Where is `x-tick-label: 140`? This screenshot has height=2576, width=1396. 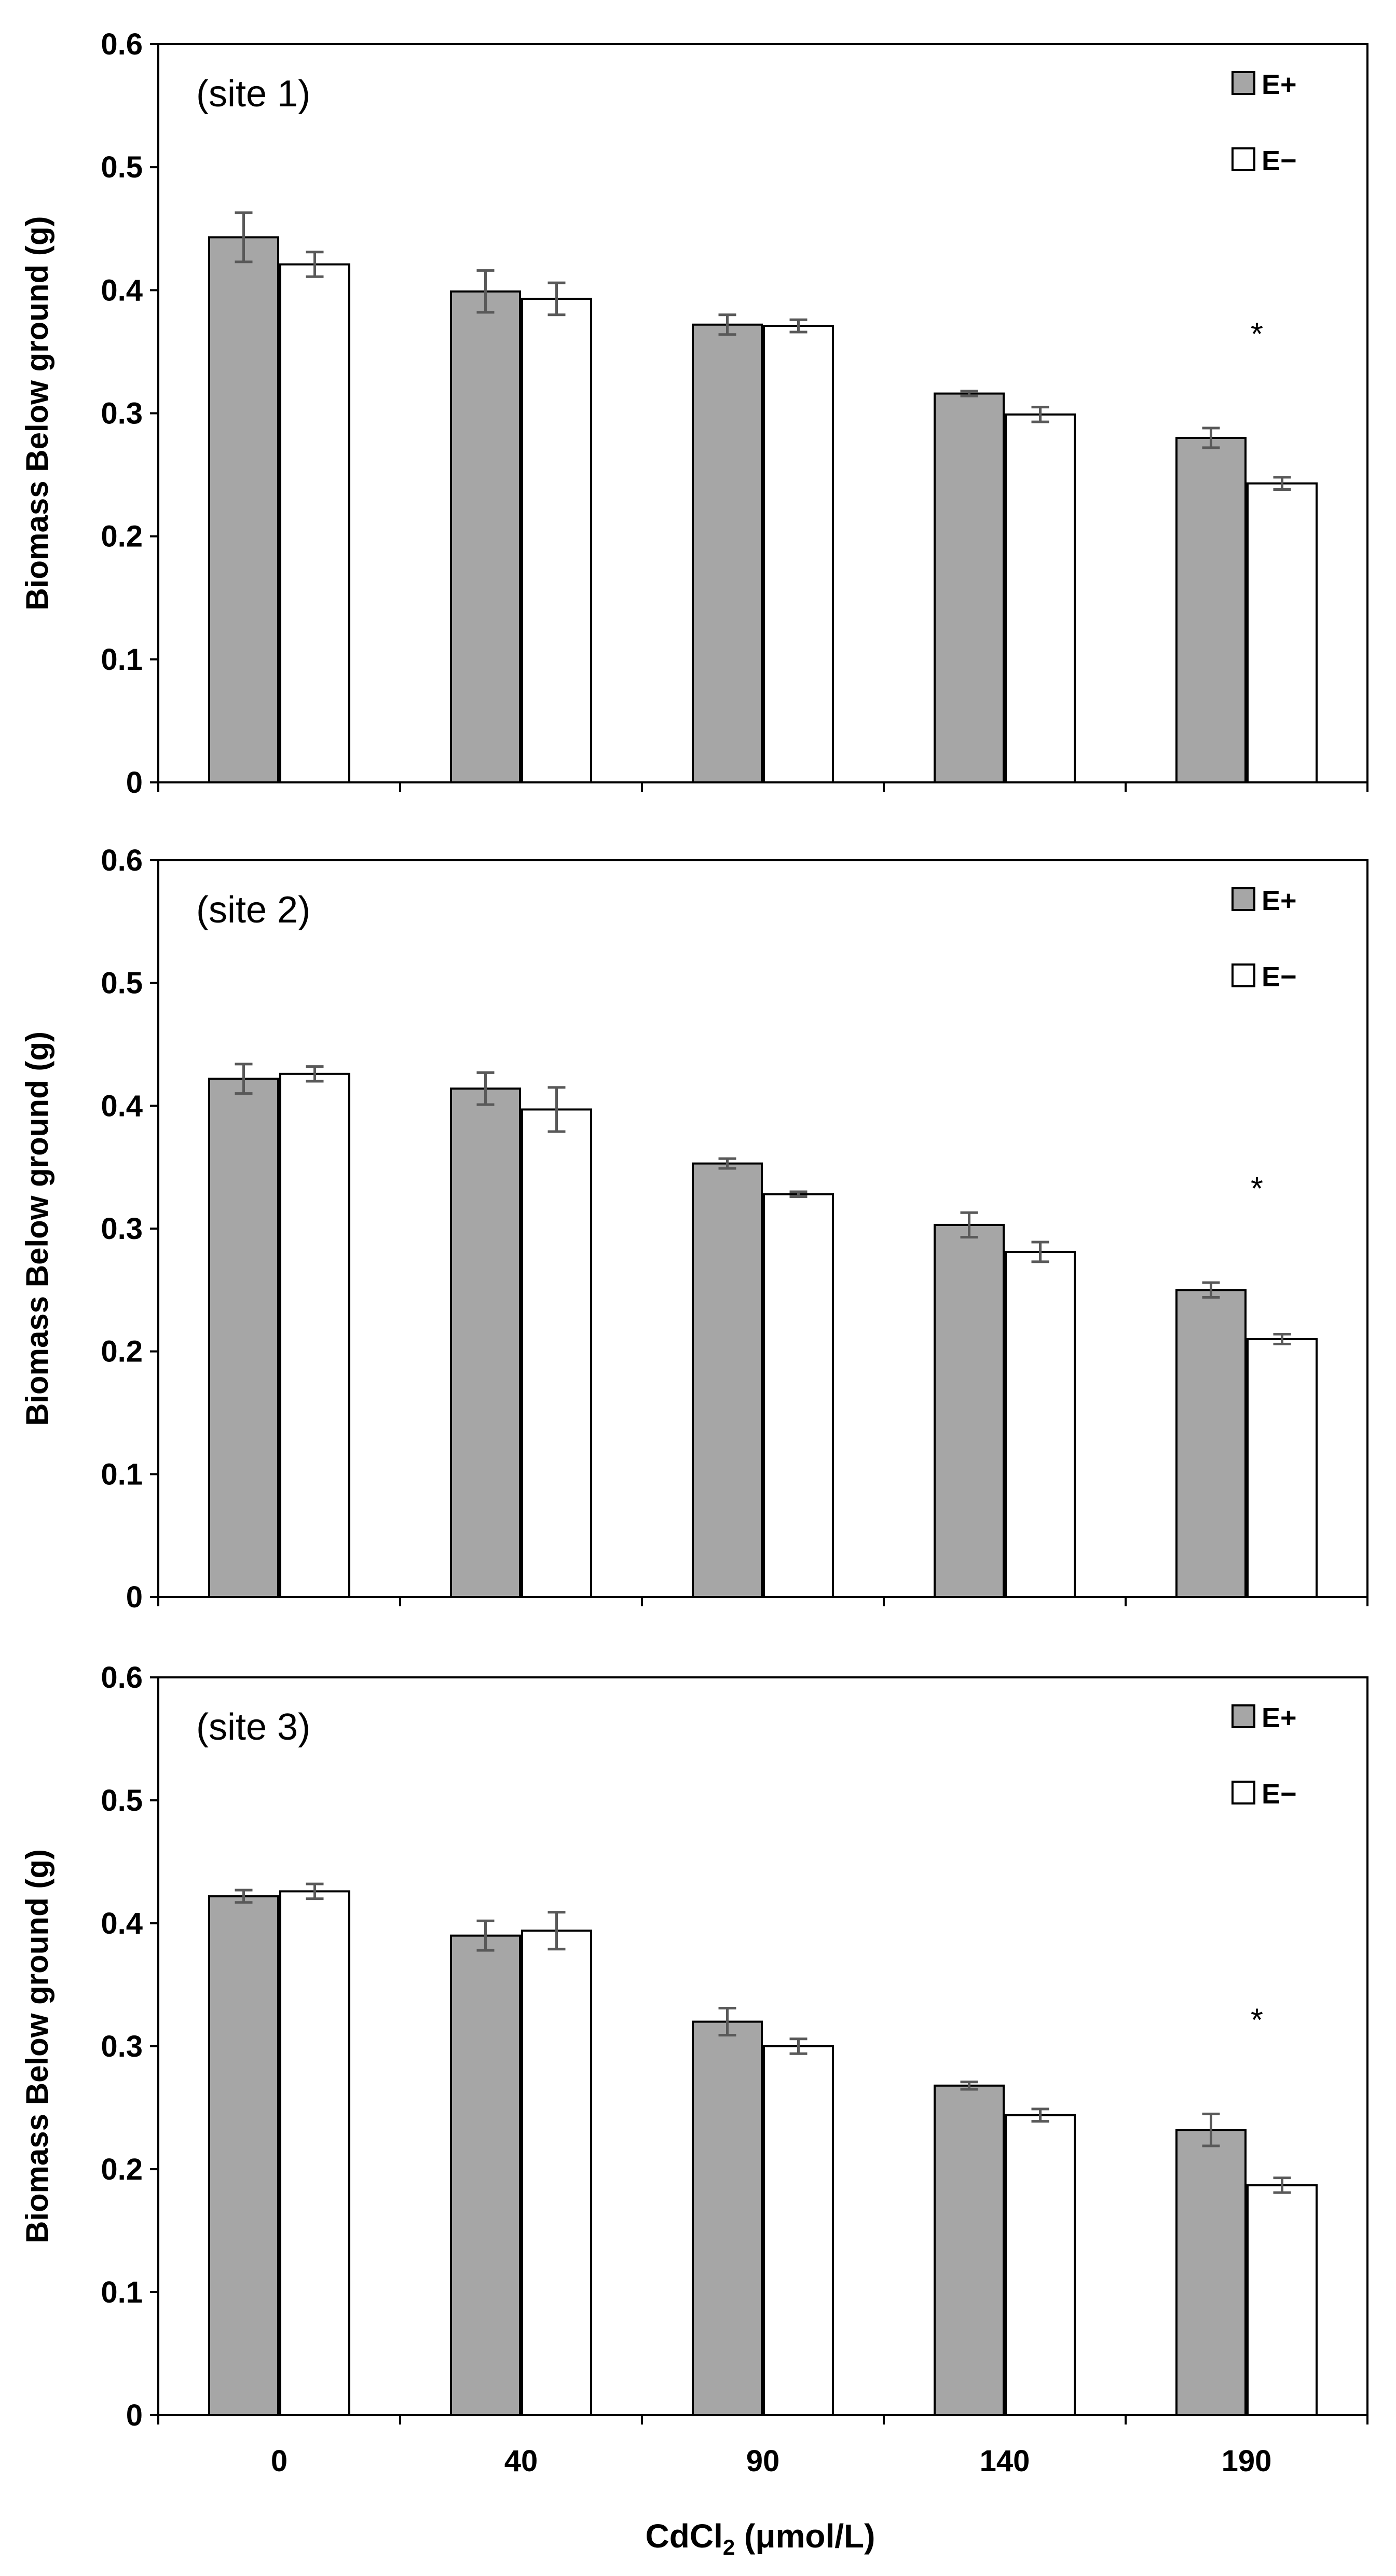
x-tick-label: 140 is located at coordinates (1005, 2461).